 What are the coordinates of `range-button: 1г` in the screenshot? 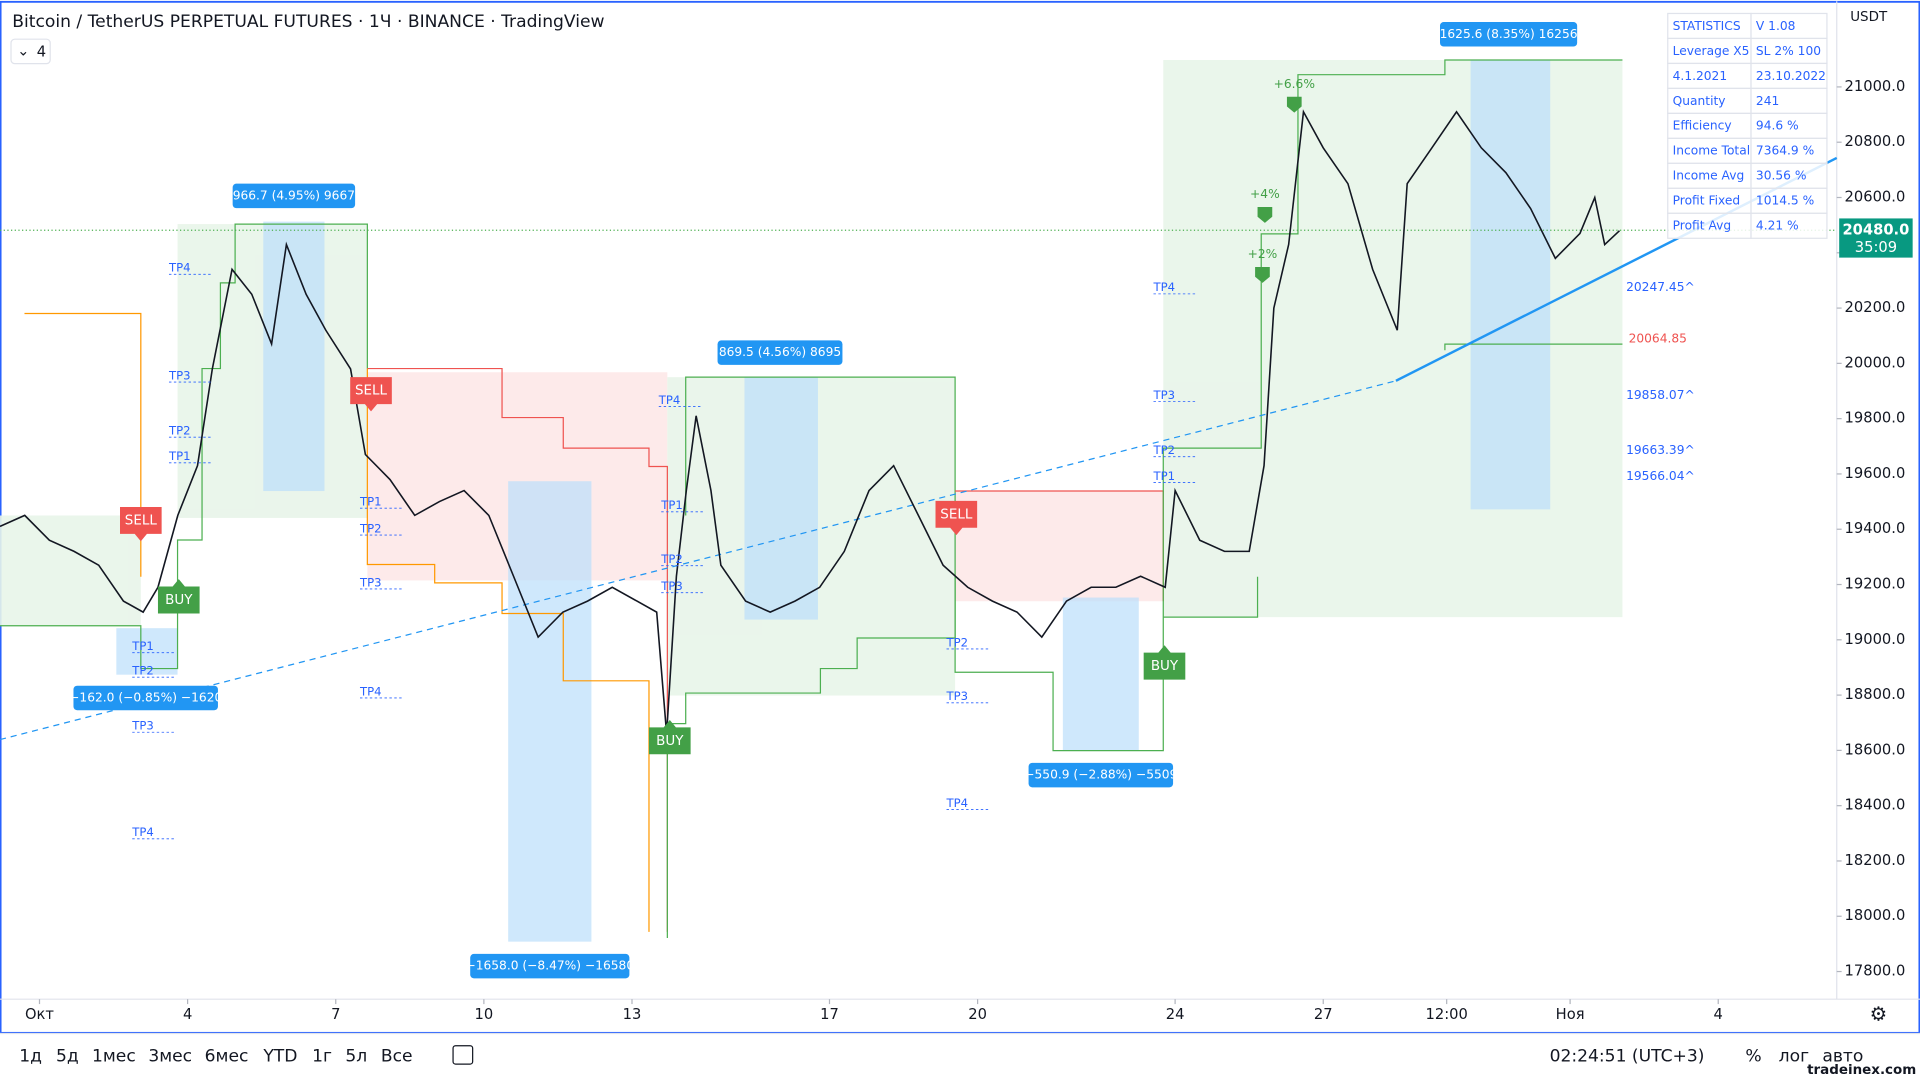 It's located at (322, 1057).